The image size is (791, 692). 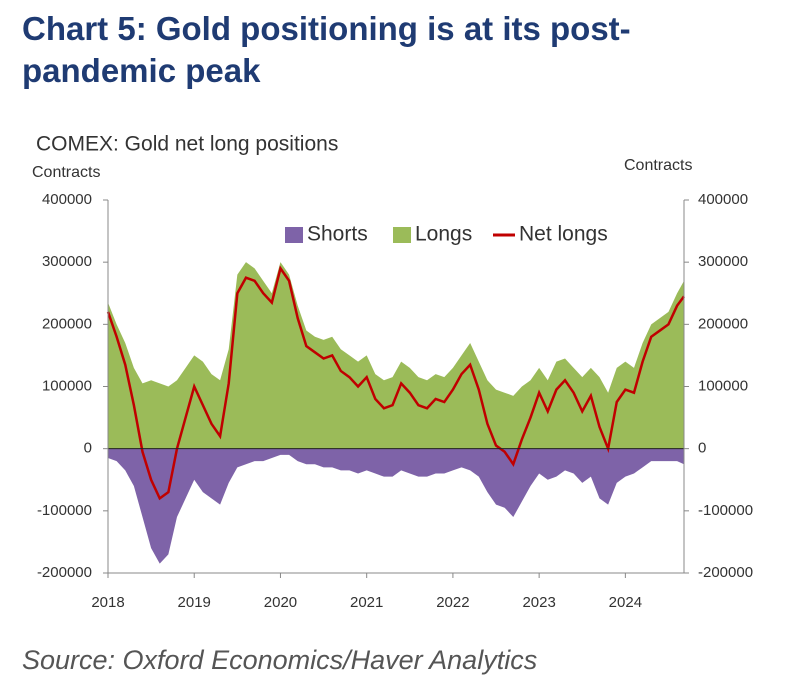 What do you see at coordinates (725, 572) in the screenshot?
I see `y2-tick-label: -200000` at bounding box center [725, 572].